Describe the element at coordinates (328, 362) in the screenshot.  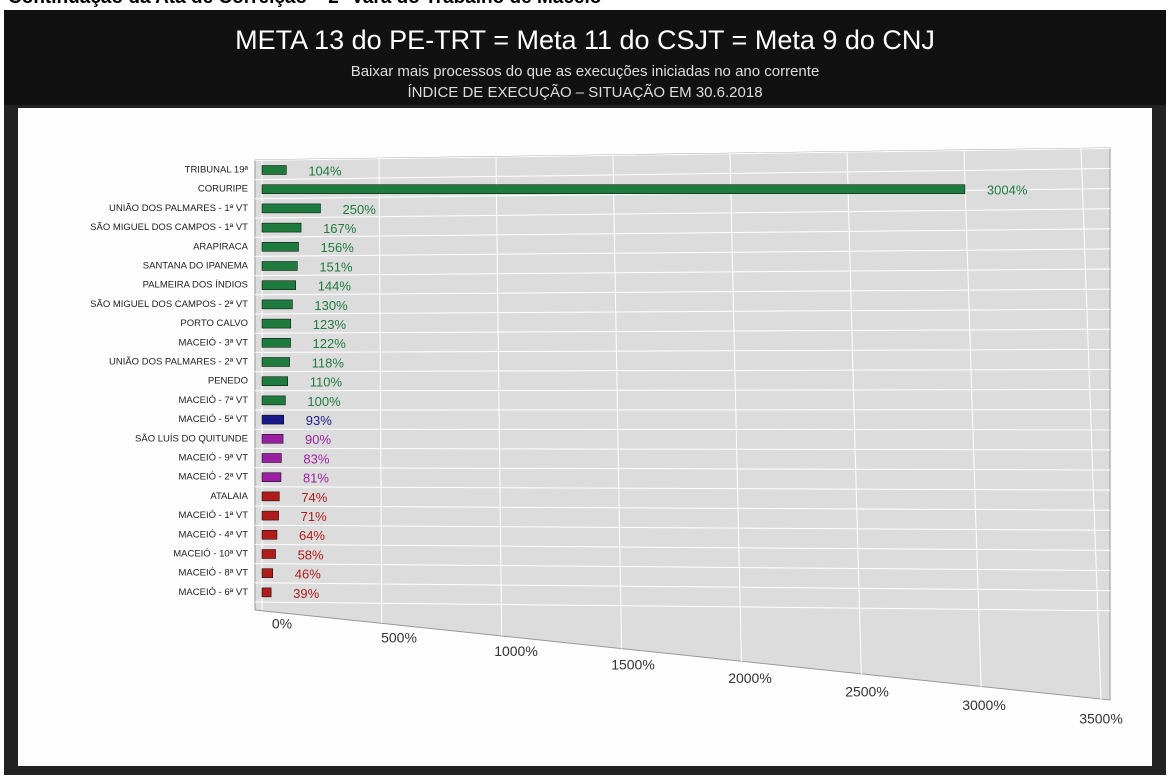
I see `value-label: 118%` at that location.